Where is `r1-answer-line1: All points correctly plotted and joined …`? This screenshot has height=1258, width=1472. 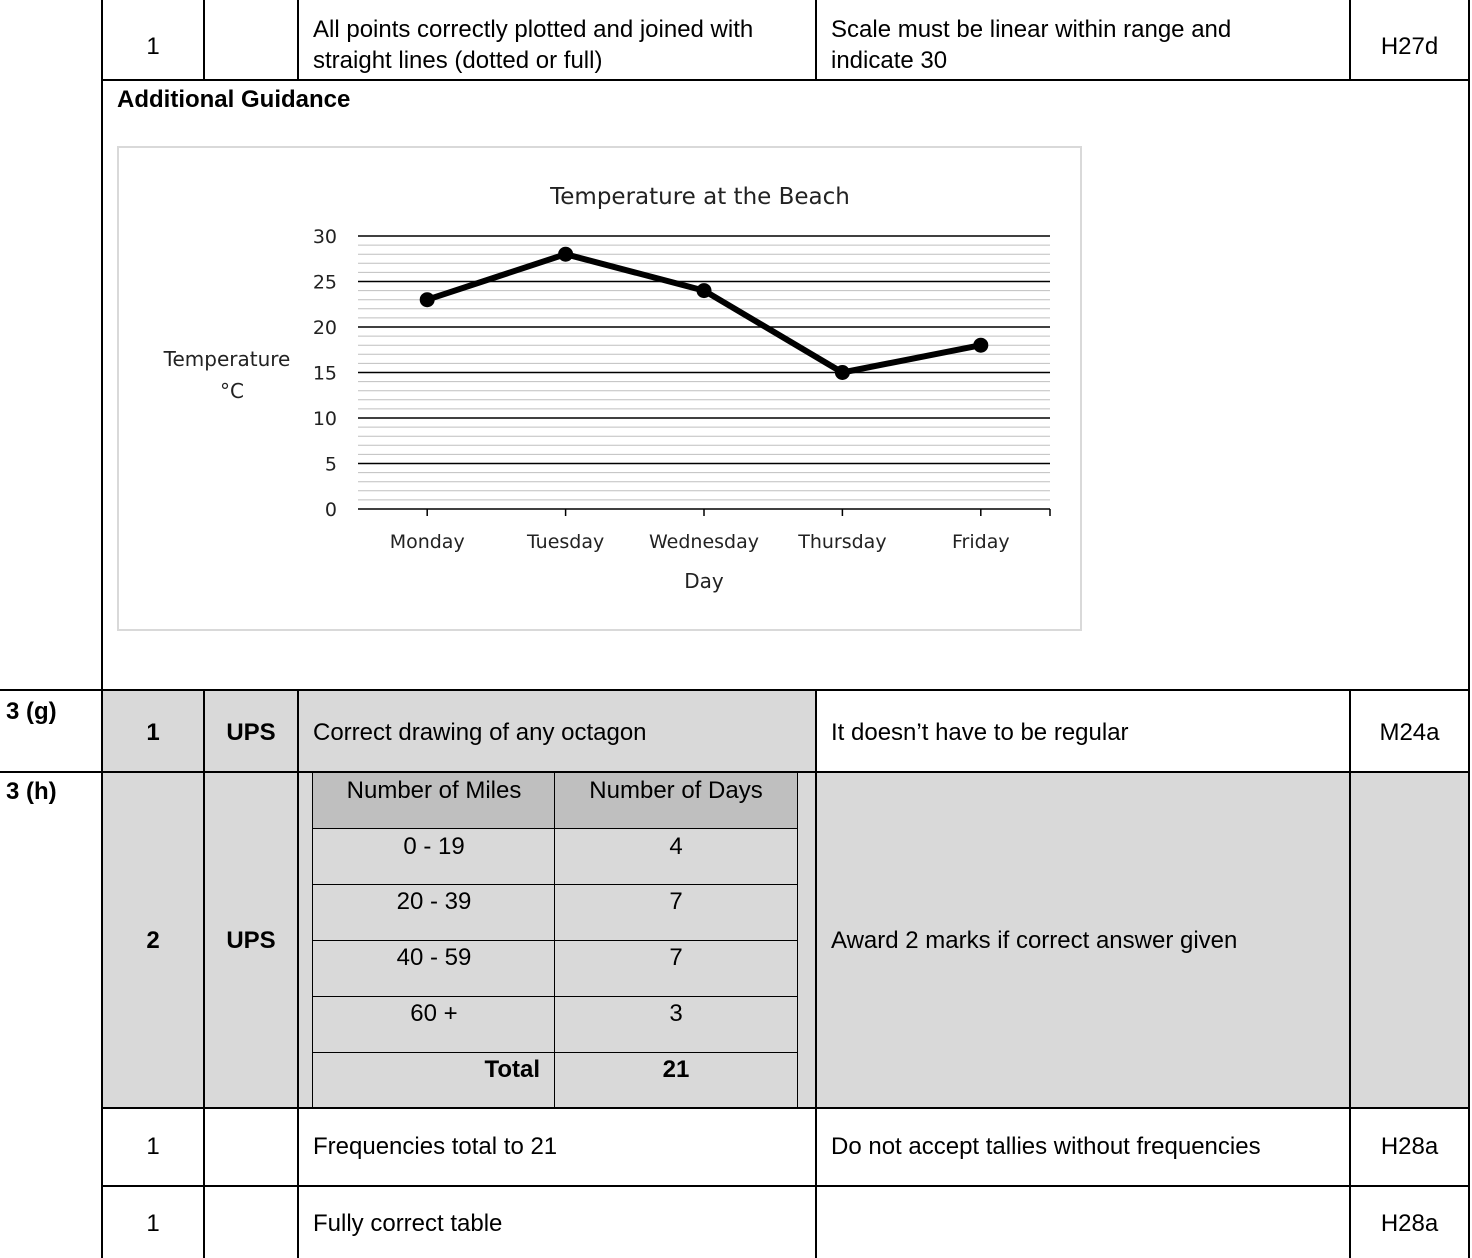
r1-answer-line1: All points correctly plotted and joined … is located at coordinates (533, 29).